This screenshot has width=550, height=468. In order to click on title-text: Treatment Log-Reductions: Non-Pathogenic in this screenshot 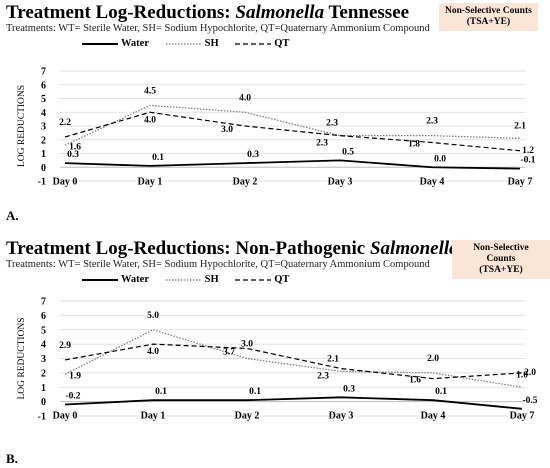, I will do `click(188, 248)`.